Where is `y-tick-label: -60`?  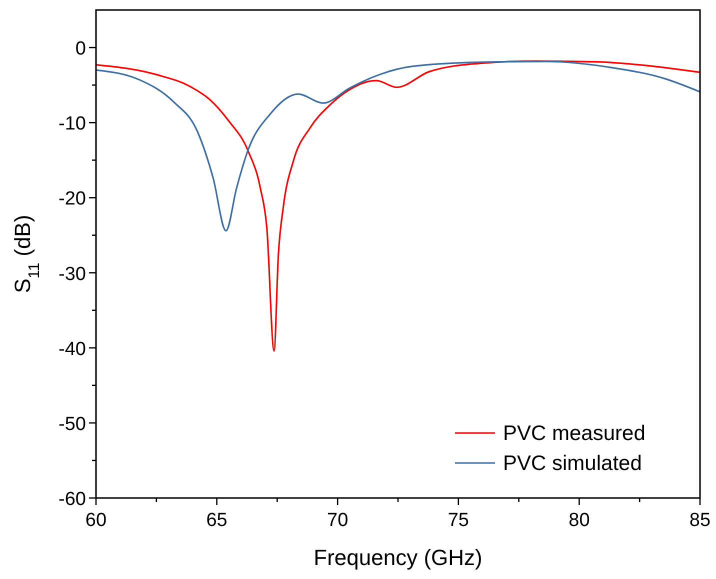
y-tick-label: -60 is located at coordinates (72, 499).